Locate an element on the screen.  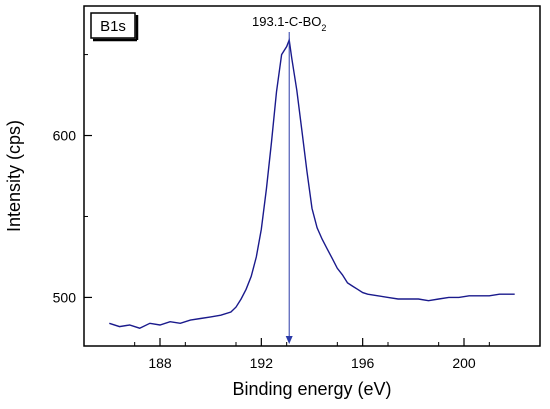
x-axis-title: Binding energy (eV) is located at coordinates (311, 389).